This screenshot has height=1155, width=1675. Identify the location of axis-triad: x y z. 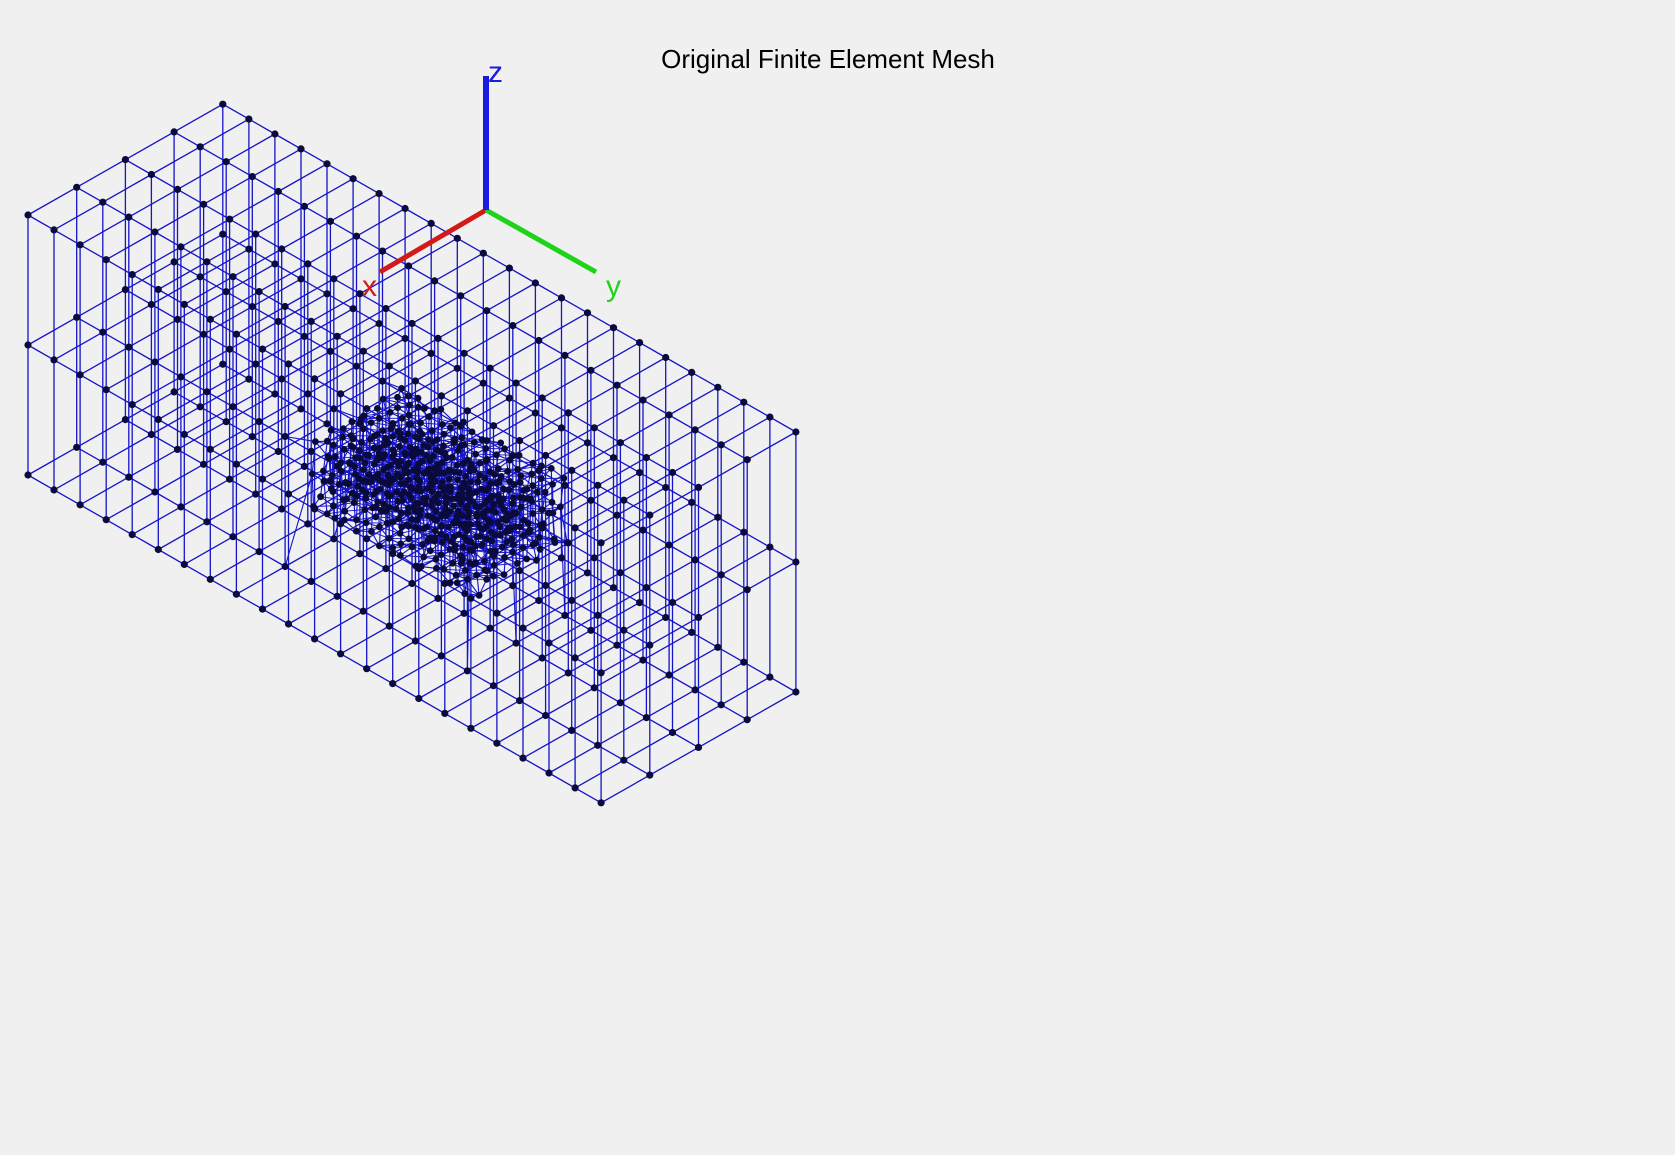
(491, 179).